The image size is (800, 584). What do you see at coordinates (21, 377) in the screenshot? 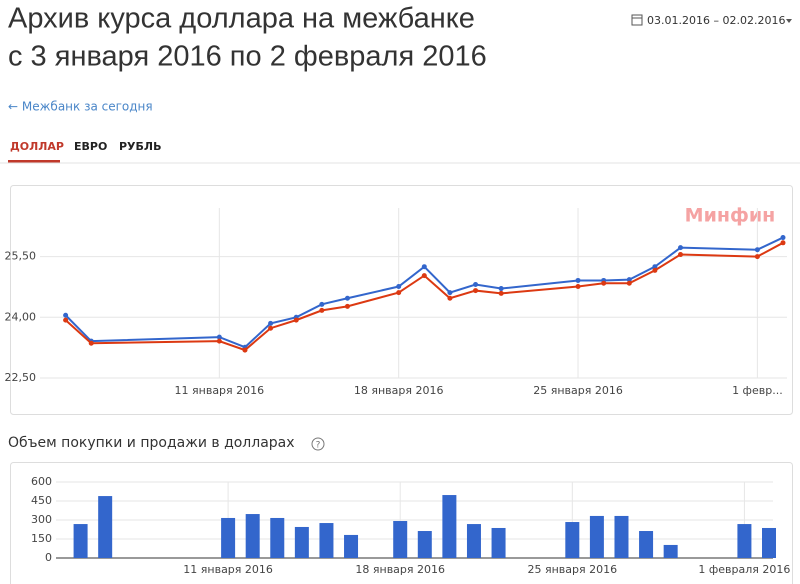
I see `y-tick-label: 22,50` at bounding box center [21, 377].